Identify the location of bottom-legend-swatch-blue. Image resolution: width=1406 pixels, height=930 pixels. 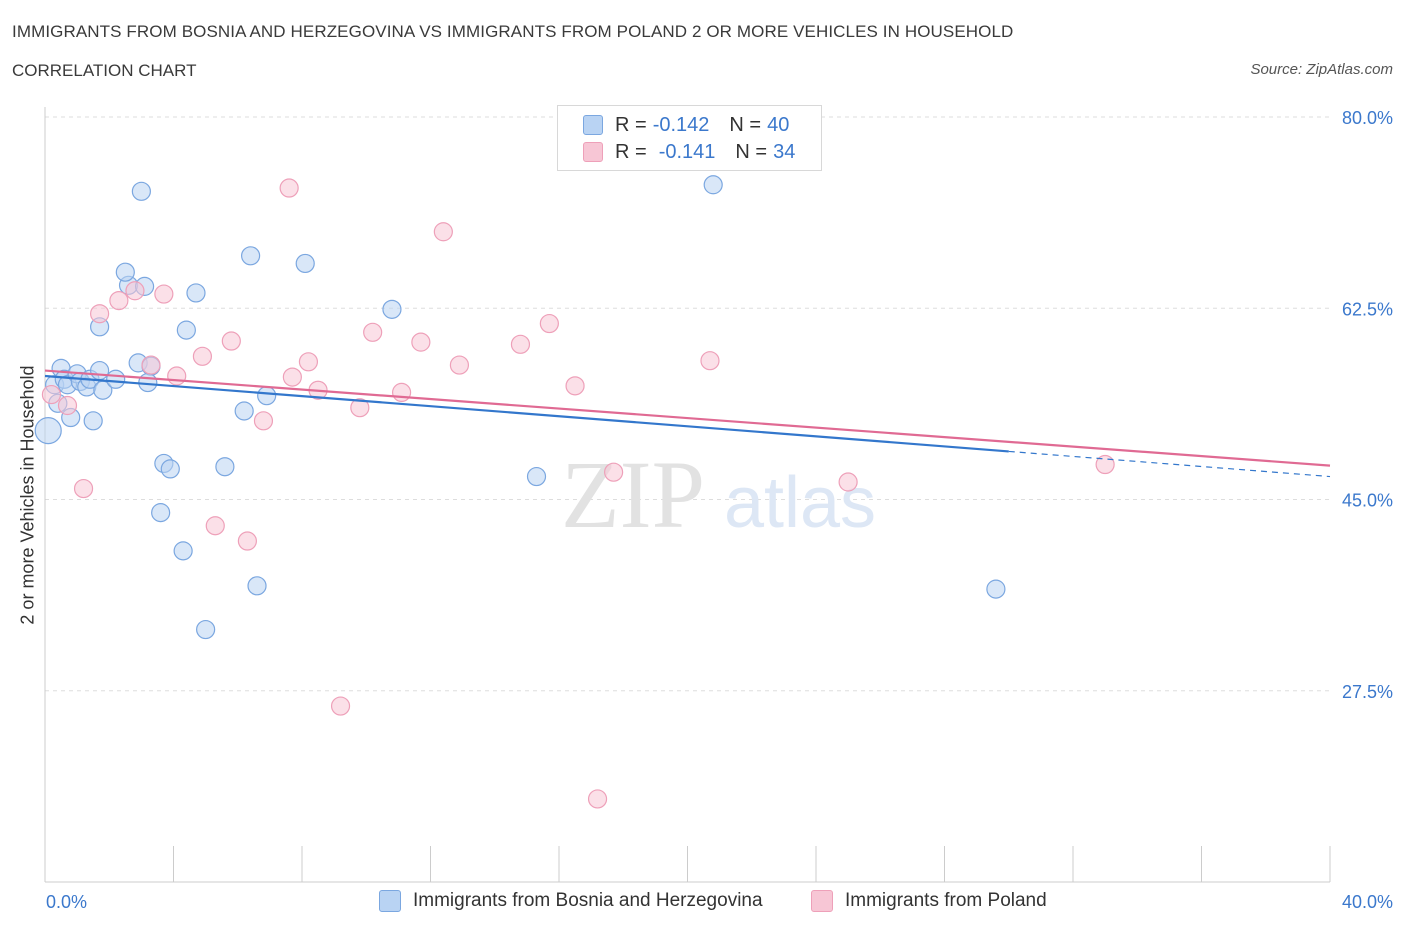
(390, 901).